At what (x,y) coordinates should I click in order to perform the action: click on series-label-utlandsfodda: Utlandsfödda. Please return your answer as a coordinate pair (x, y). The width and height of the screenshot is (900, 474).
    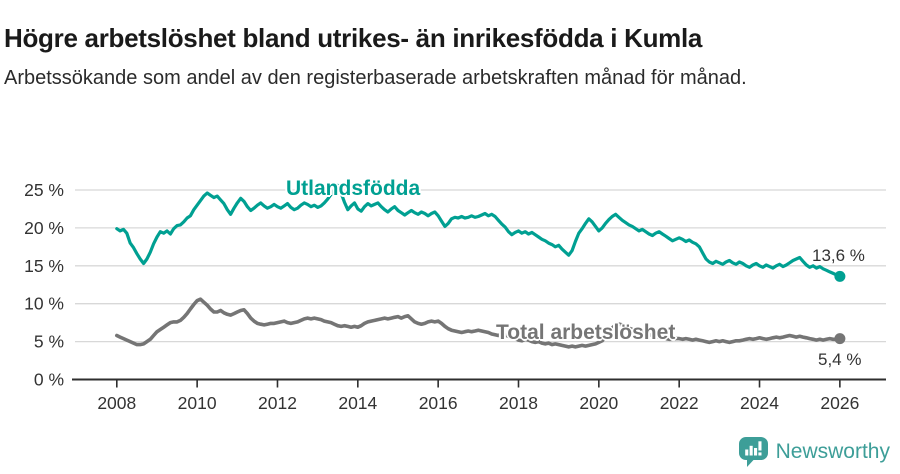
    Looking at the image, I should click on (353, 188).